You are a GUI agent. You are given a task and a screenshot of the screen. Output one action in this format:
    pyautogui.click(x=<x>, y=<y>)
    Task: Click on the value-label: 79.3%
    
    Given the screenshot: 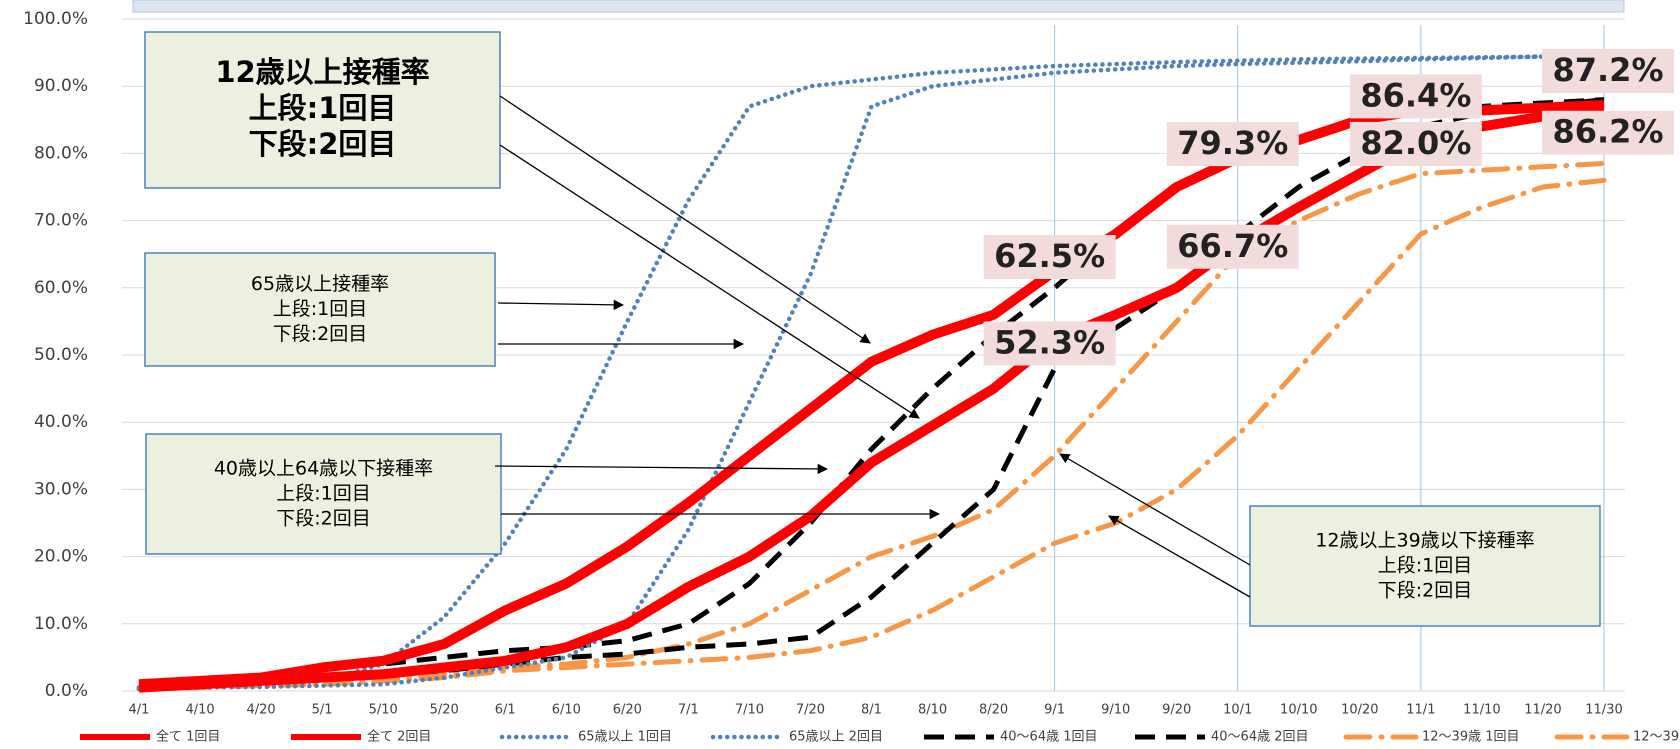 What is the action you would take?
    pyautogui.click(x=1232, y=143)
    